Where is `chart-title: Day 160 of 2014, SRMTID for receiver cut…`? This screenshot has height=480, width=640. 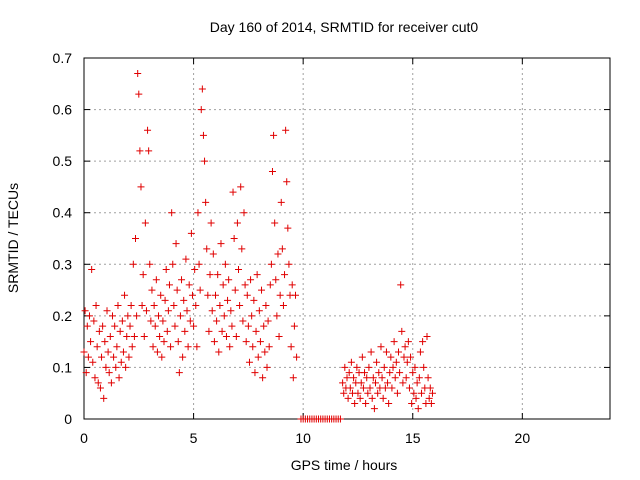
chart-title: Day 160 of 2014, SRMTID for receiver cut… is located at coordinates (344, 27).